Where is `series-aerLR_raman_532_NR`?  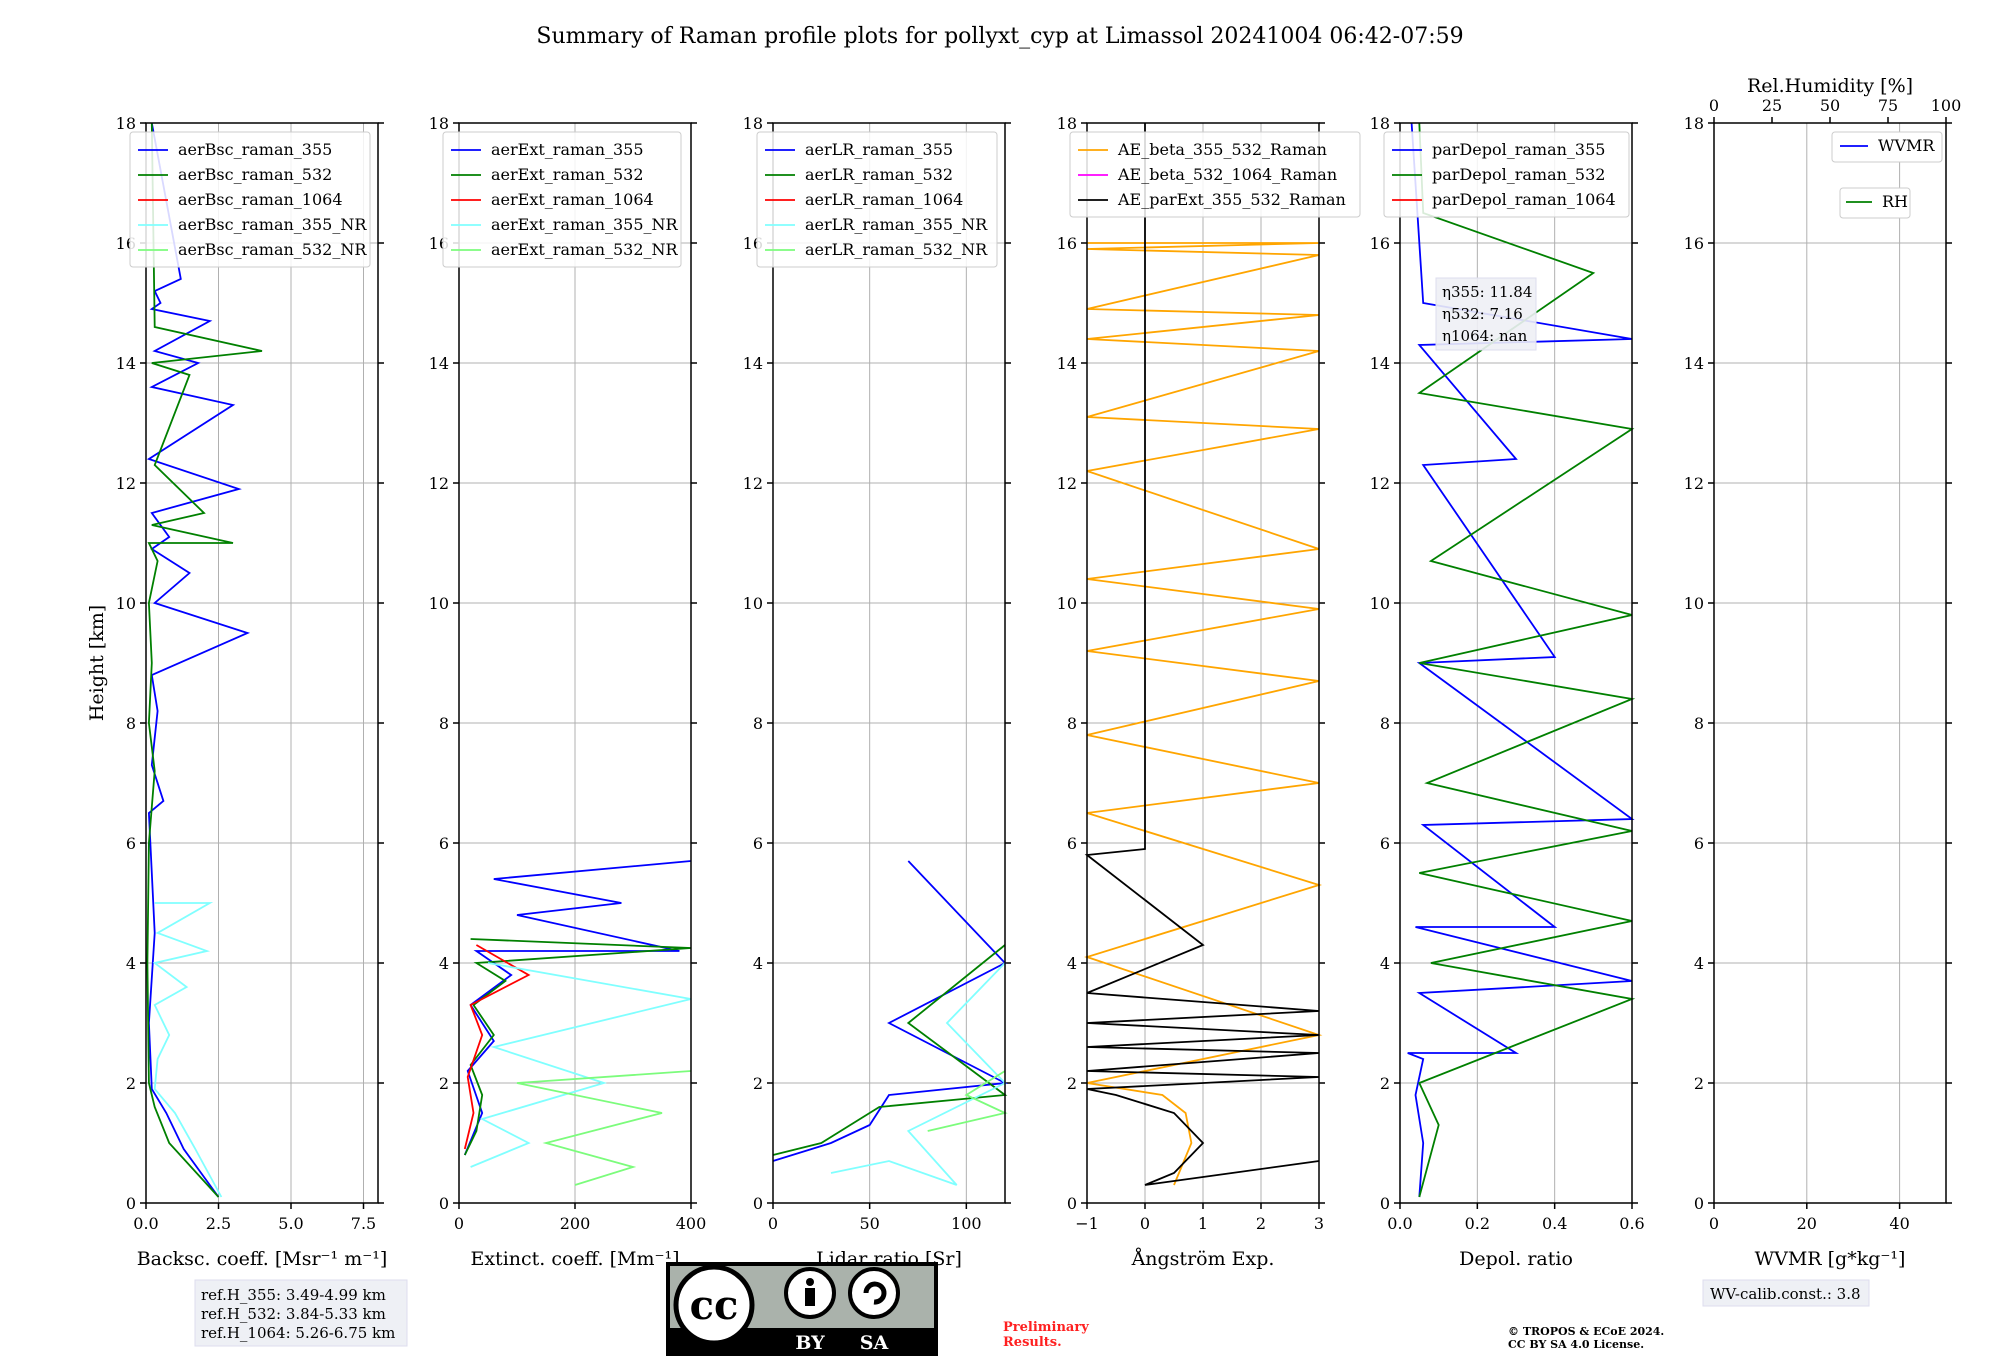
series-aerLR_raman_532_NR is located at coordinates (967, 1101).